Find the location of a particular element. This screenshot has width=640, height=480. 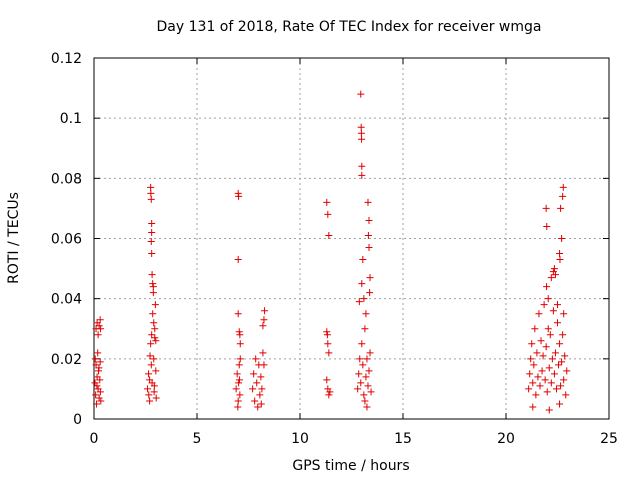

x-tick-label: 0 is located at coordinates (94, 439).